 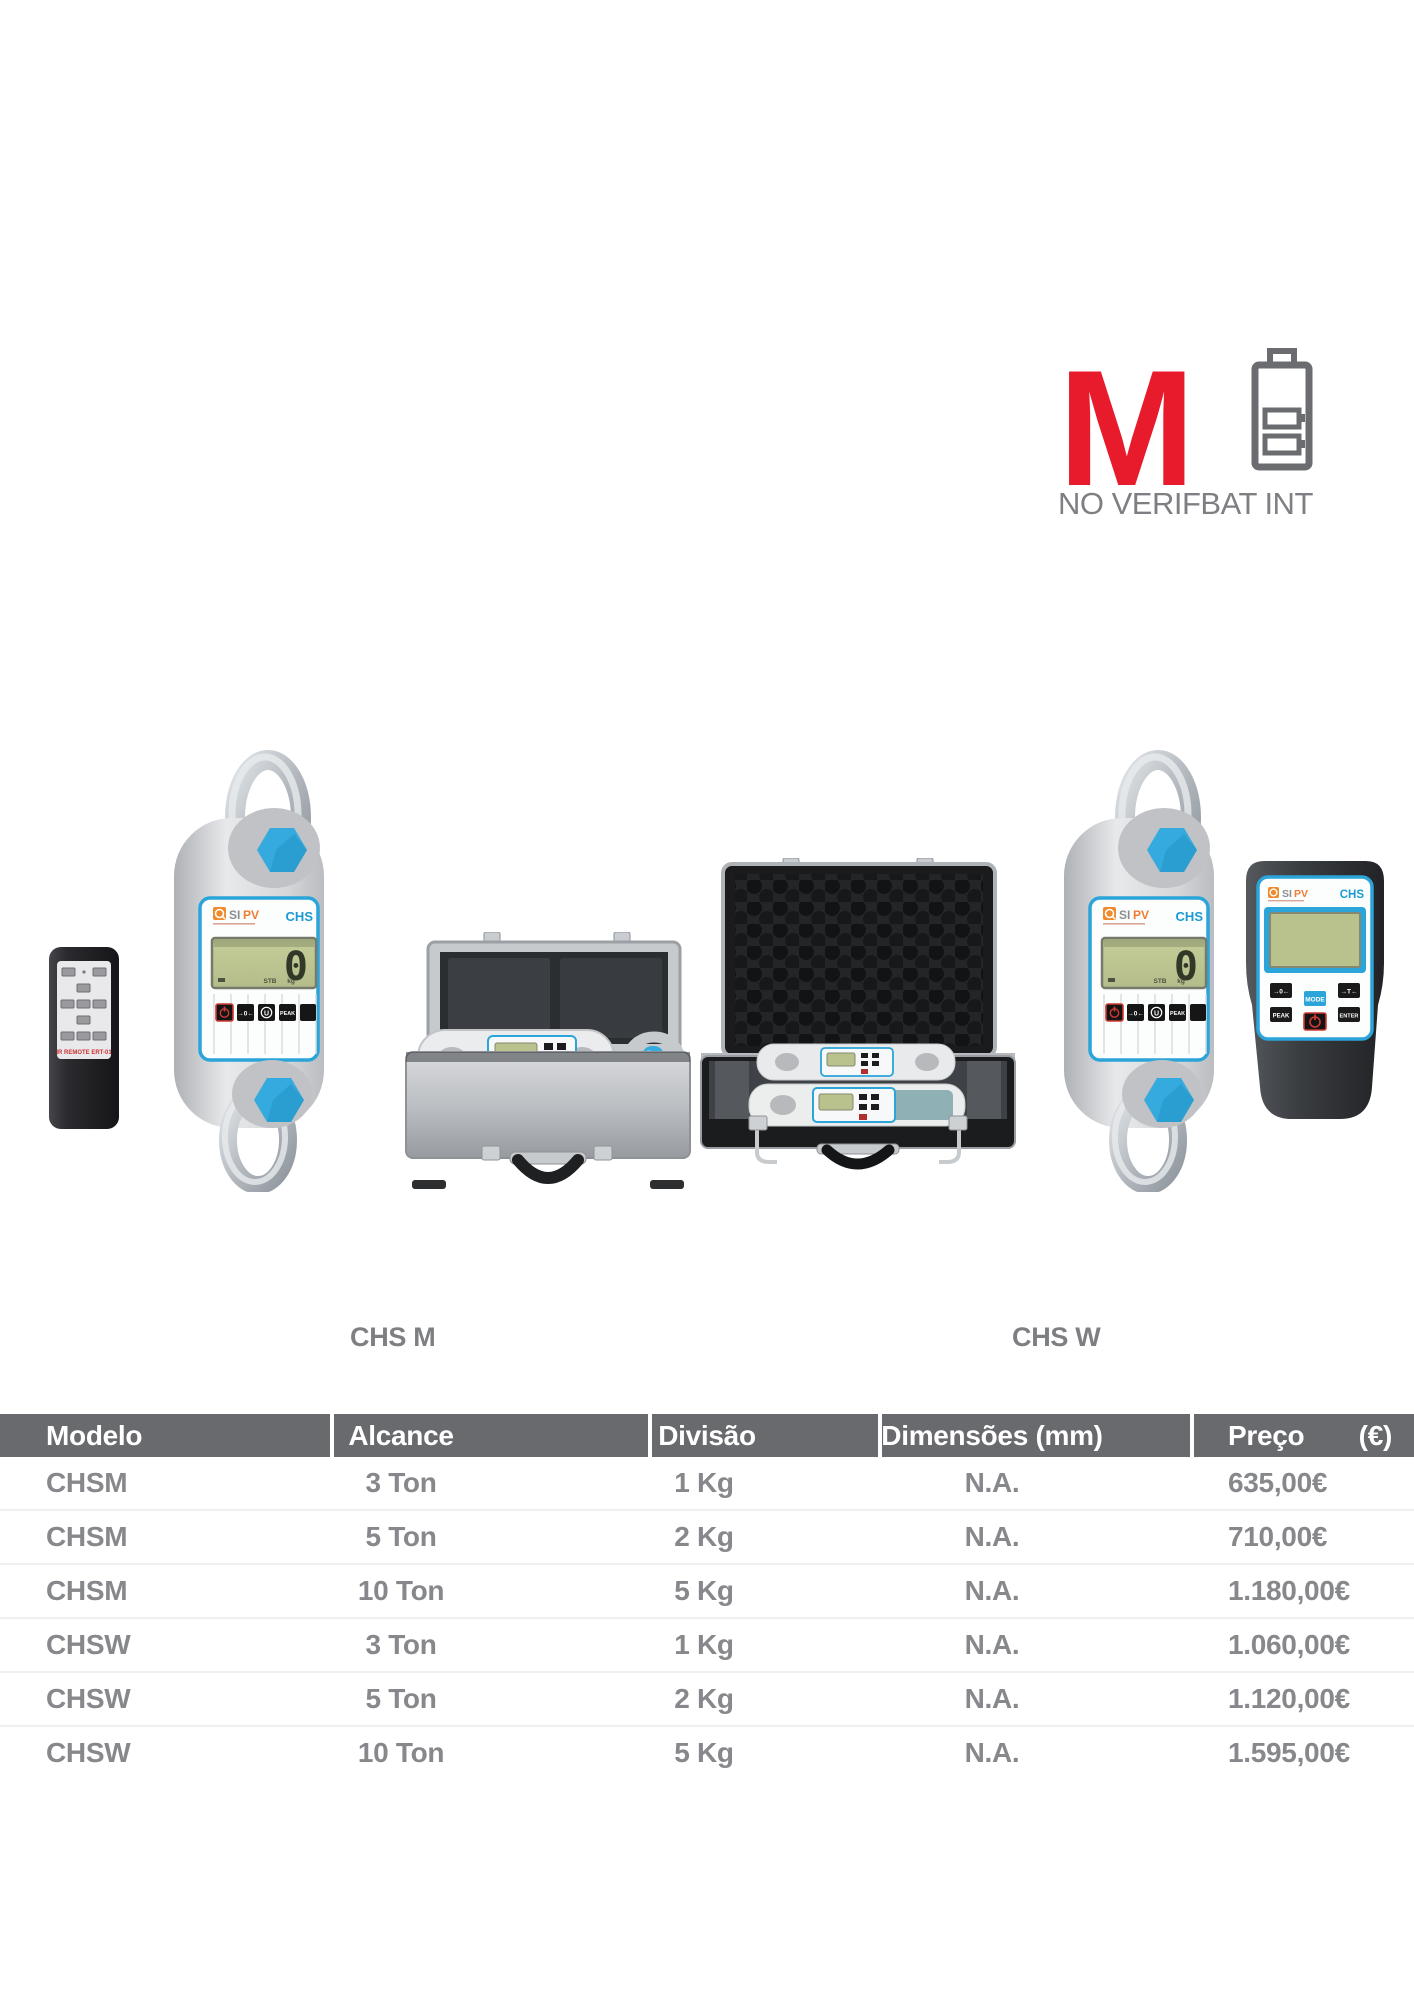 What do you see at coordinates (401, 1698) in the screenshot?
I see `cell-alcance: 5 Ton` at bounding box center [401, 1698].